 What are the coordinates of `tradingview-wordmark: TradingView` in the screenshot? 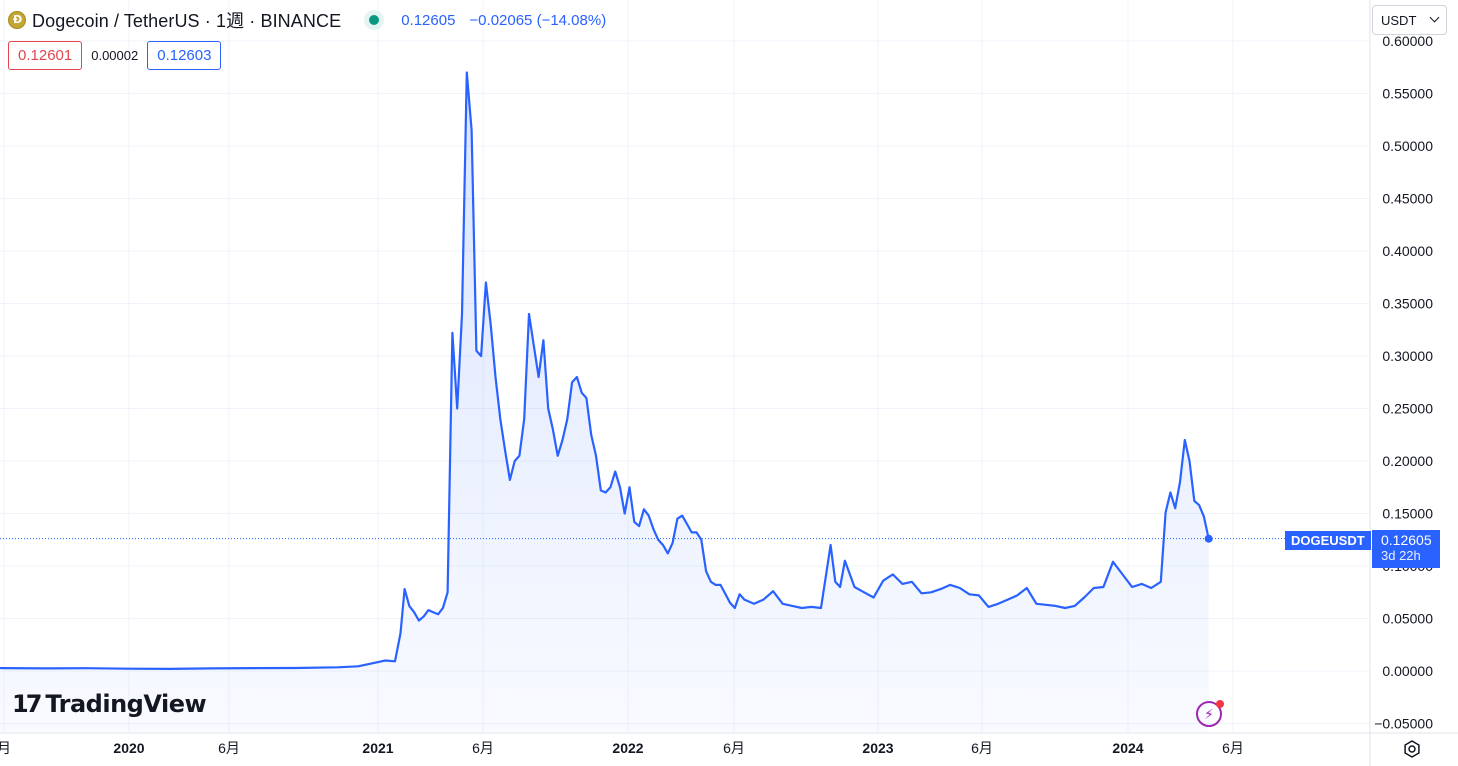 It's located at (126, 704).